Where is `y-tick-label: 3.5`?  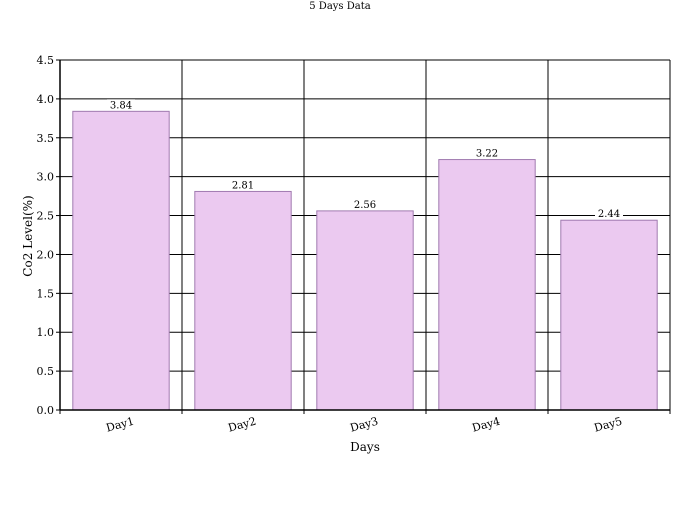
y-tick-label: 3.5 is located at coordinates (46, 138).